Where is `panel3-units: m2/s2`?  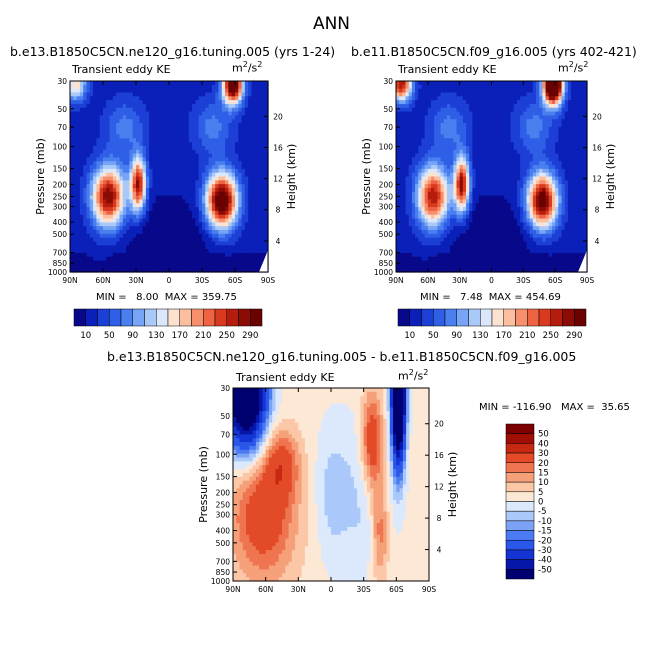
panel3-units: m2/s2 is located at coordinates (413, 375).